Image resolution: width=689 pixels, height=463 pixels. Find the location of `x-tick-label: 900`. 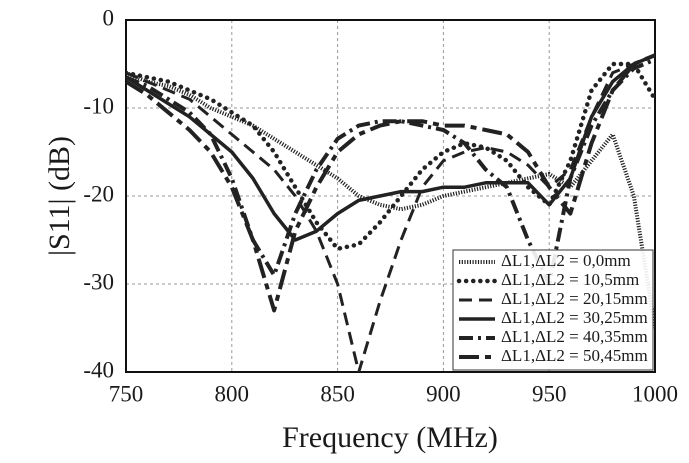

x-tick-label: 900 is located at coordinates (443, 393).